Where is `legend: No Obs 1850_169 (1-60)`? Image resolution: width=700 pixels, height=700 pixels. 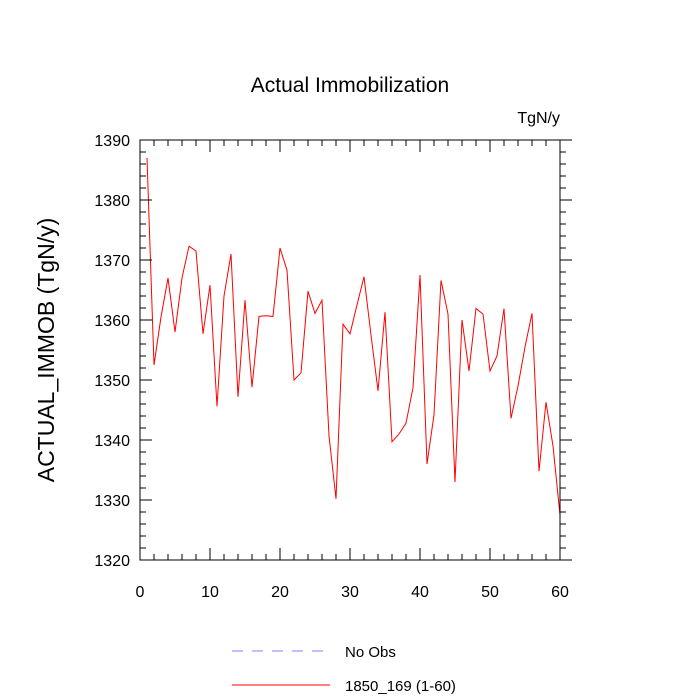
legend: No Obs 1850_169 (1-60) is located at coordinates (344, 669).